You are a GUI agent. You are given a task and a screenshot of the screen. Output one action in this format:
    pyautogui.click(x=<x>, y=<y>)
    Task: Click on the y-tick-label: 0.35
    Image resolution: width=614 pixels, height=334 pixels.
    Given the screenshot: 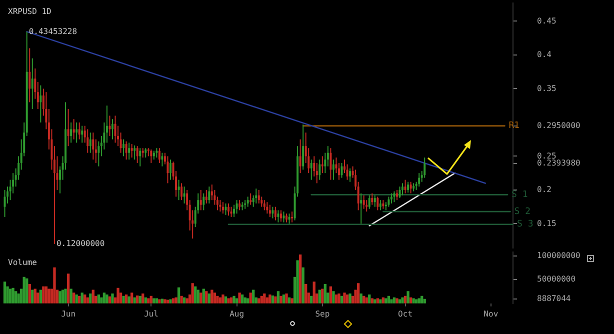 What is the action you would take?
    pyautogui.click(x=546, y=88)
    